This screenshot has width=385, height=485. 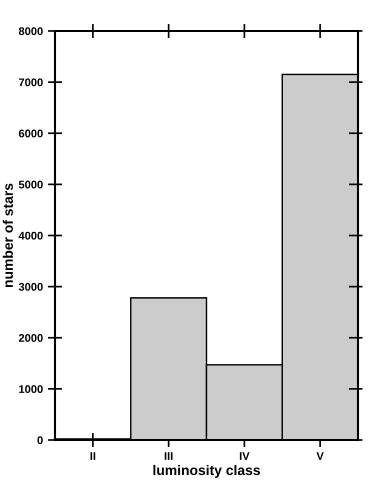 What do you see at coordinates (7, 236) in the screenshot?
I see `y-axis-title: number of stars` at bounding box center [7, 236].